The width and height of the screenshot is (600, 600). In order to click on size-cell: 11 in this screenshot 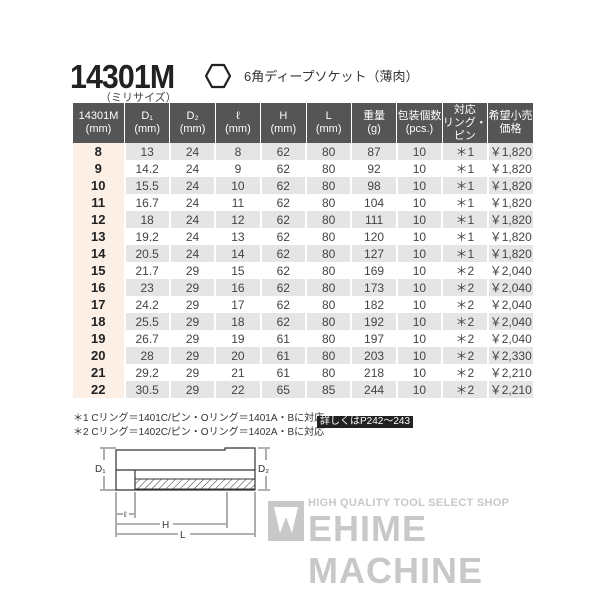, I will do `click(99, 202)`.